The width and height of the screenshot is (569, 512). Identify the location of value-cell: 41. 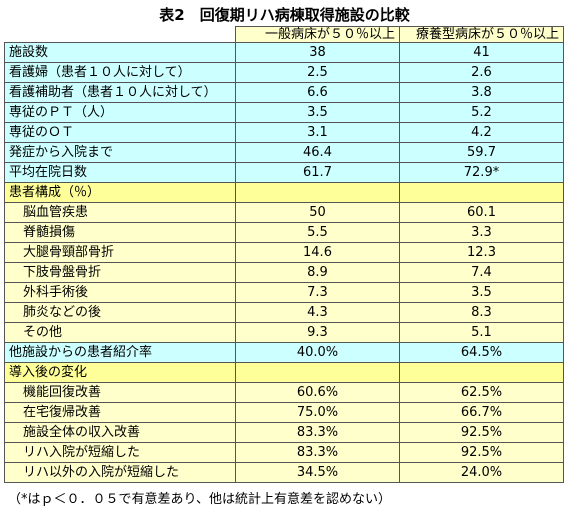
(481, 52).